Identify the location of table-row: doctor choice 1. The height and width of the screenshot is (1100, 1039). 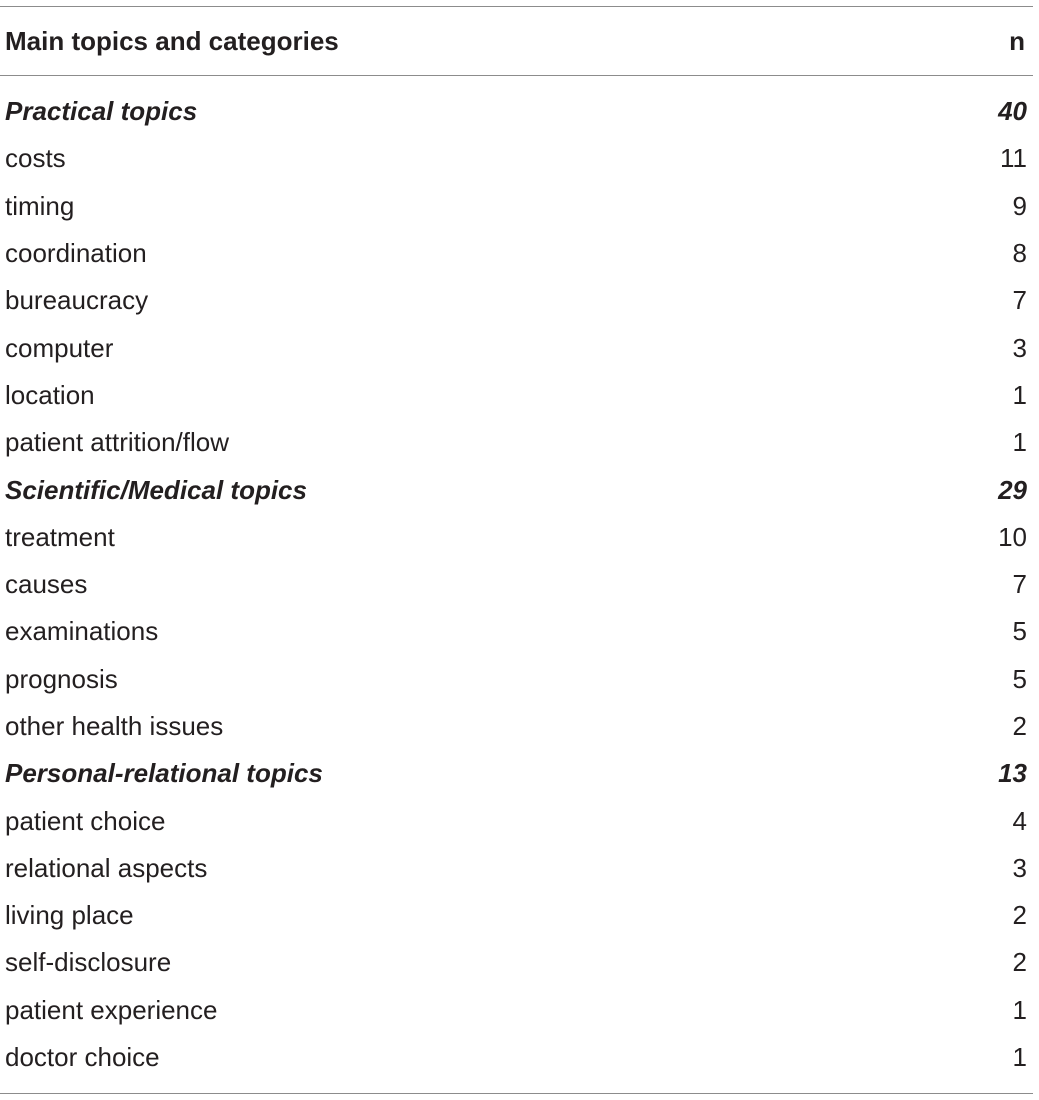
(516, 1057).